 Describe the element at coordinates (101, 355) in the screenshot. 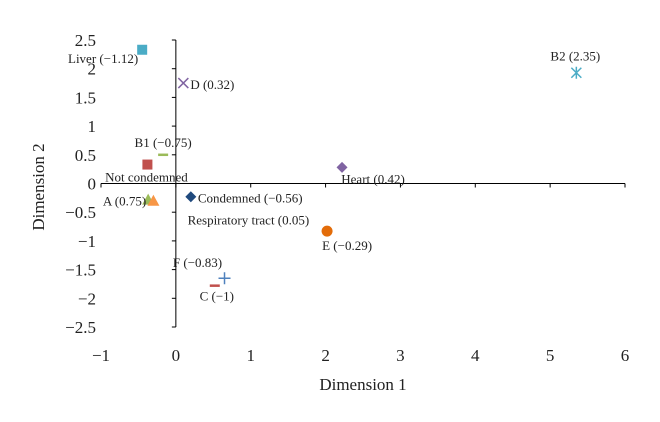

I see `x-tick-label: −1` at that location.